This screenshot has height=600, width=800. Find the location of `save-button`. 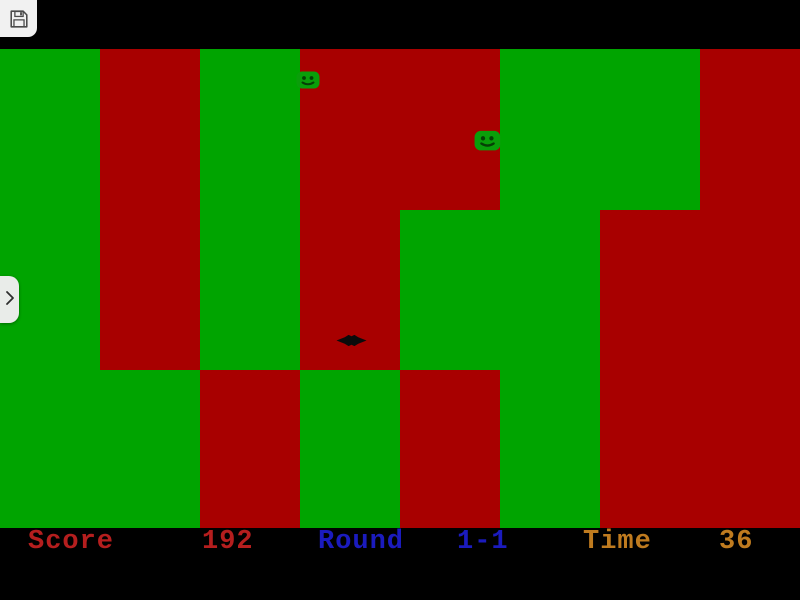

save-button is located at coordinates (18, 18).